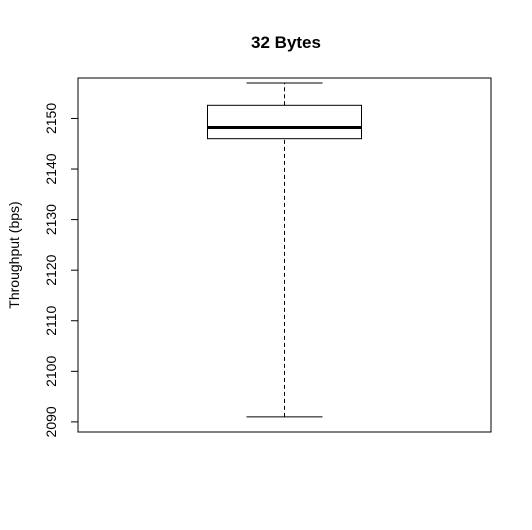 The image size is (532, 530). What do you see at coordinates (284, 122) in the screenshot?
I see `iqr-box` at bounding box center [284, 122].